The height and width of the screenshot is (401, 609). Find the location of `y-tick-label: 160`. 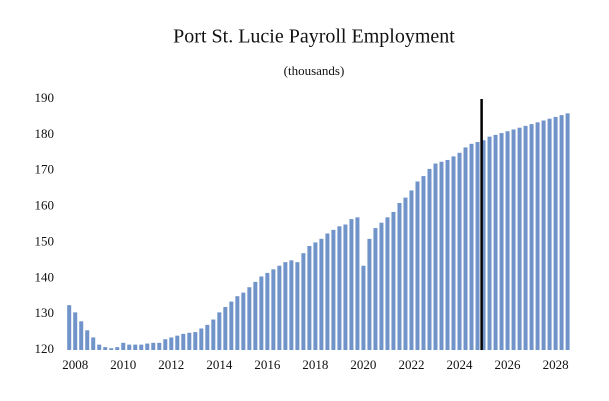

y-tick-label: 160 is located at coordinates (45, 205).